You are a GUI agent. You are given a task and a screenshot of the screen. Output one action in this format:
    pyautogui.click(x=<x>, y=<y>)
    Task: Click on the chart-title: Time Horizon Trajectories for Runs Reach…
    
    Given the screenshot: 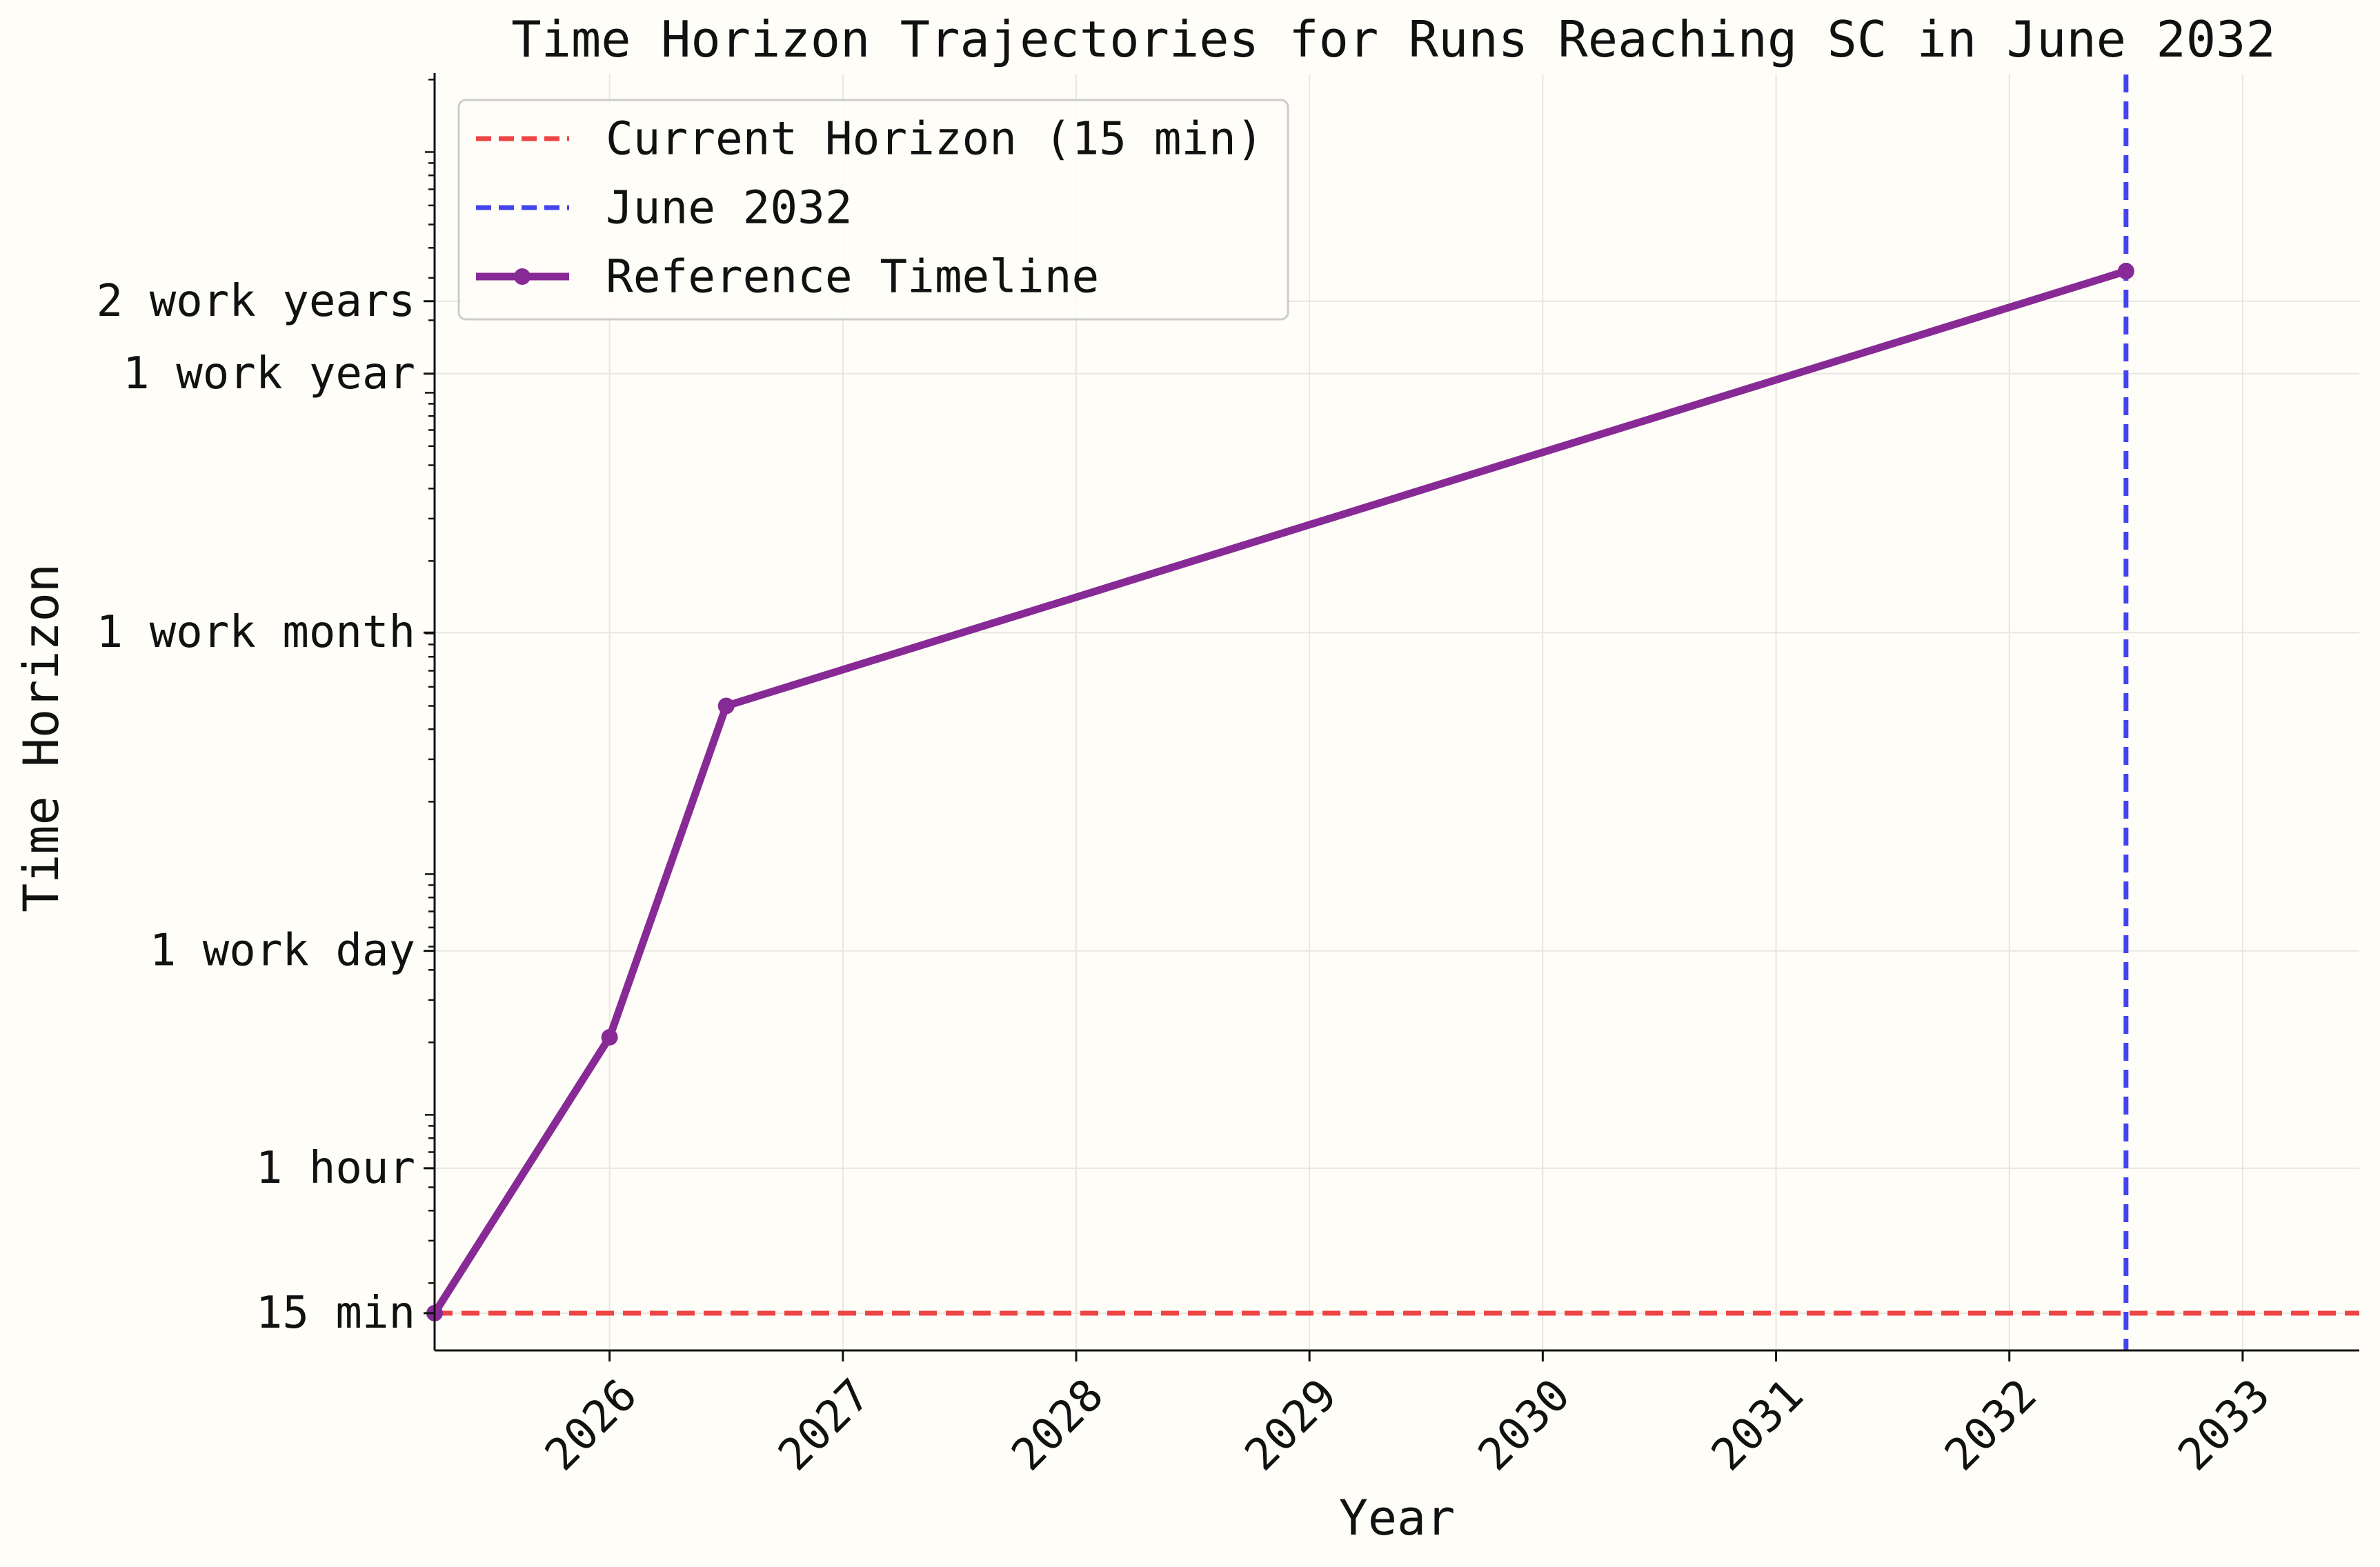 What is the action you would take?
    pyautogui.click(x=1393, y=39)
    